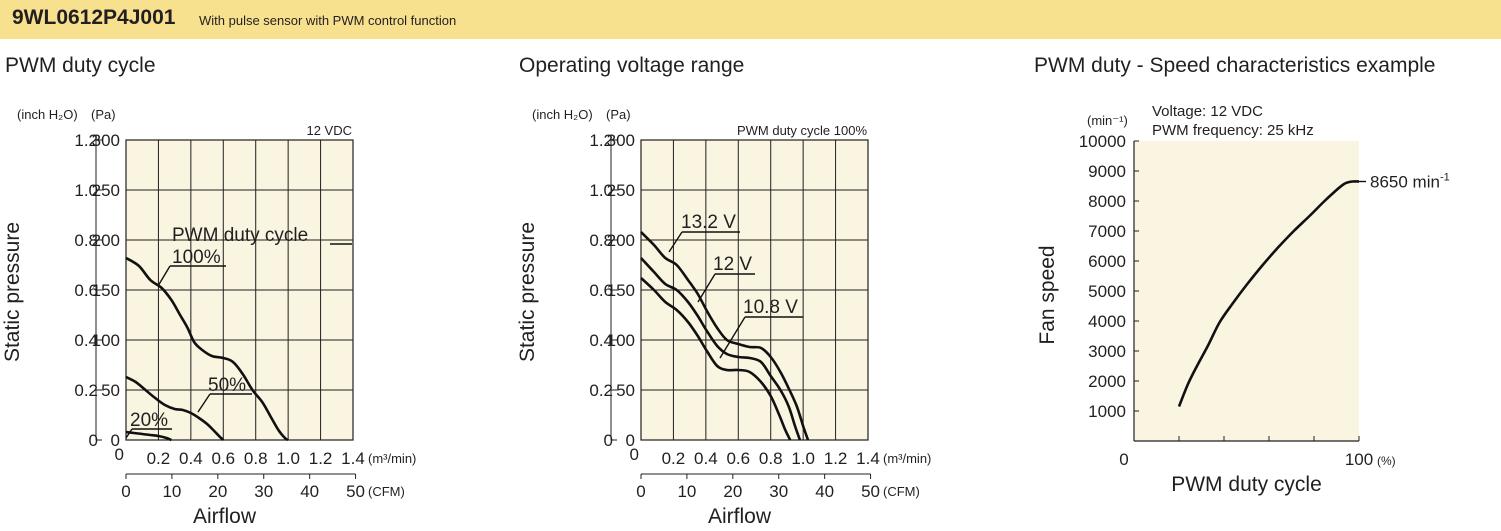 The image size is (1501, 531). Describe the element at coordinates (1246, 484) in the screenshot. I see `chart3-x-axis-label: PWM duty cycle` at that location.